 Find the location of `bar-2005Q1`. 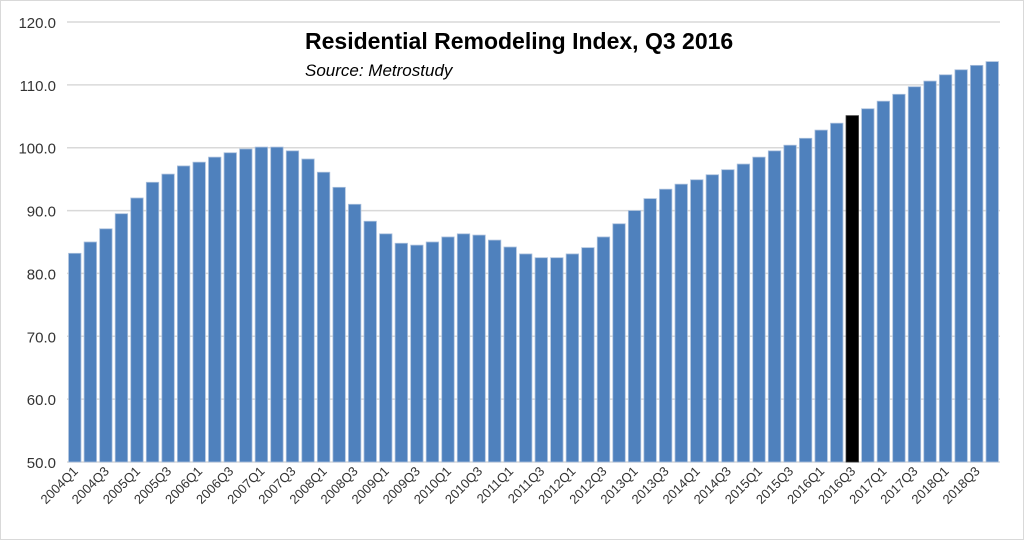

bar-2005Q1 is located at coordinates (137, 330).